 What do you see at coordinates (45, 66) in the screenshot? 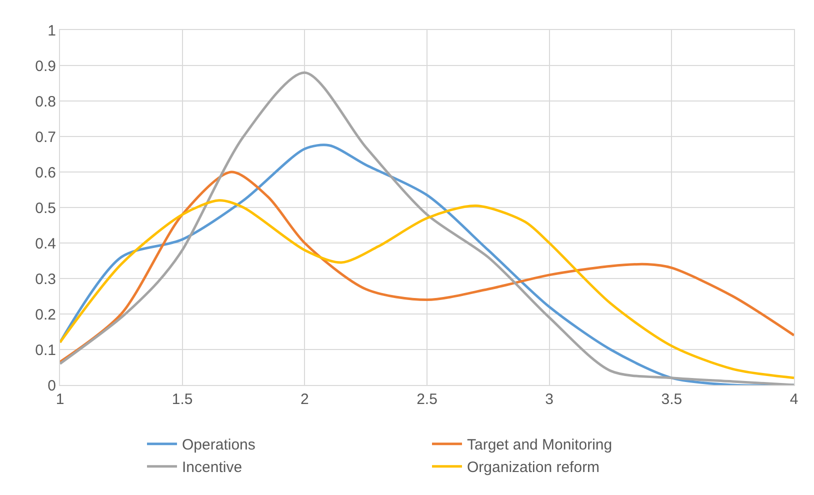
I see `y-tick-label: 0.9` at bounding box center [45, 66].